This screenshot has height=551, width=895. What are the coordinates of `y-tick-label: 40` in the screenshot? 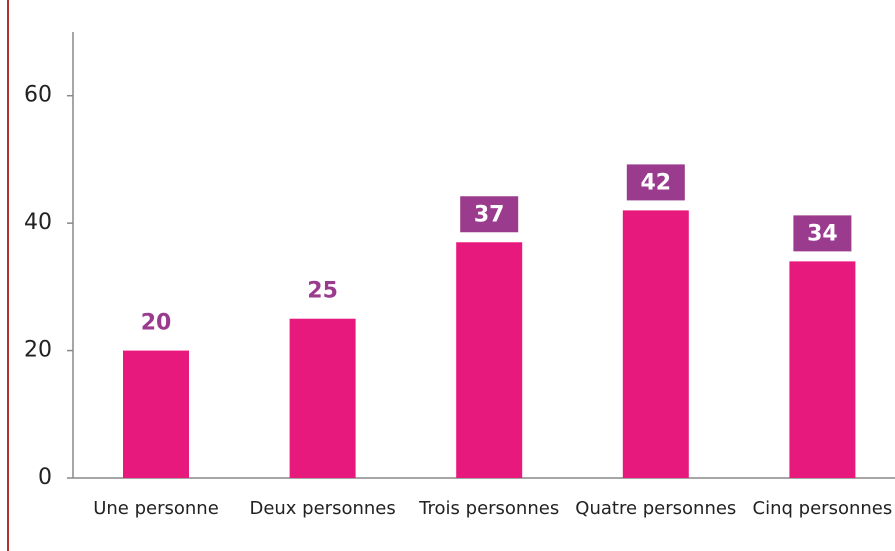 It's located at (38, 222).